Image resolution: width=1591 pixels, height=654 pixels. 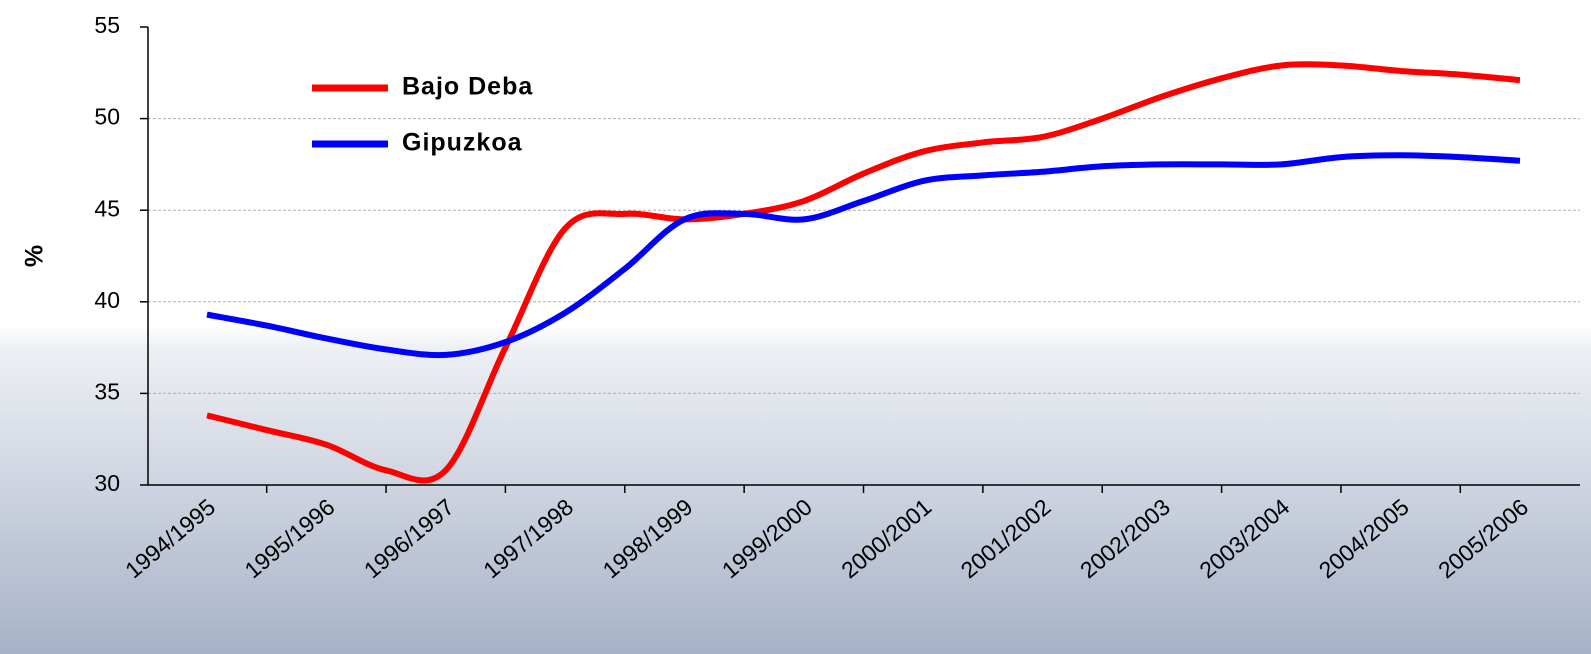 What do you see at coordinates (107, 391) in the screenshot?
I see `y-tick-label: 35` at bounding box center [107, 391].